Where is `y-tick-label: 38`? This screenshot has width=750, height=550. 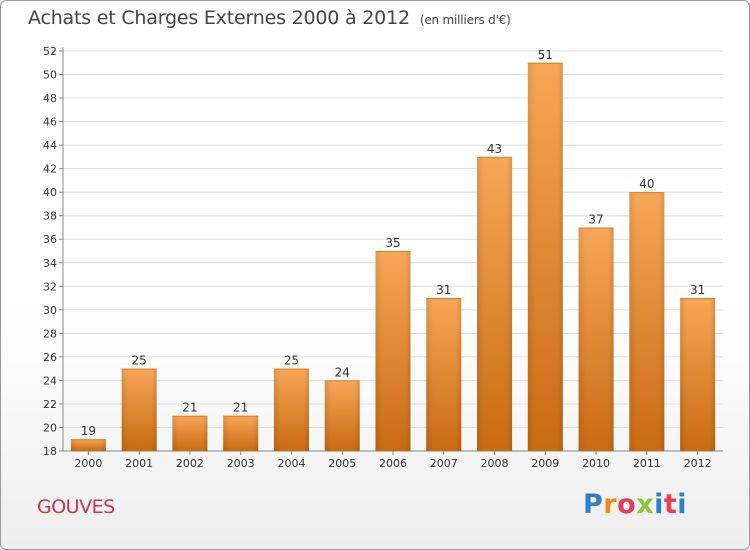 y-tick-label: 38 is located at coordinates (50, 216).